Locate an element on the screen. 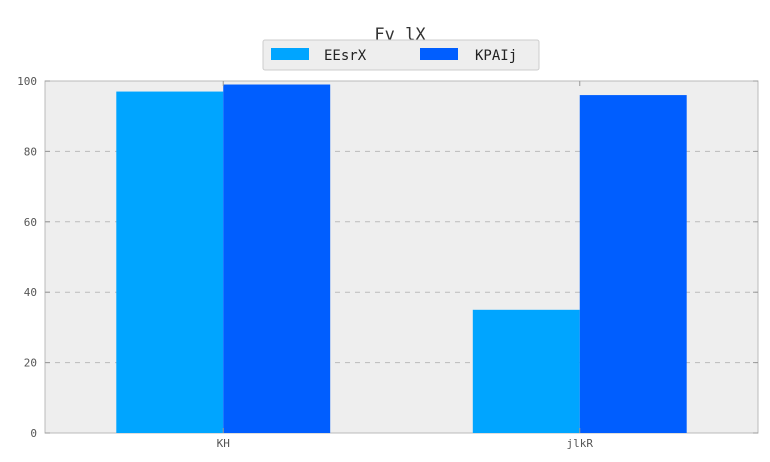  y-tick-label: 0 is located at coordinates (33, 433).